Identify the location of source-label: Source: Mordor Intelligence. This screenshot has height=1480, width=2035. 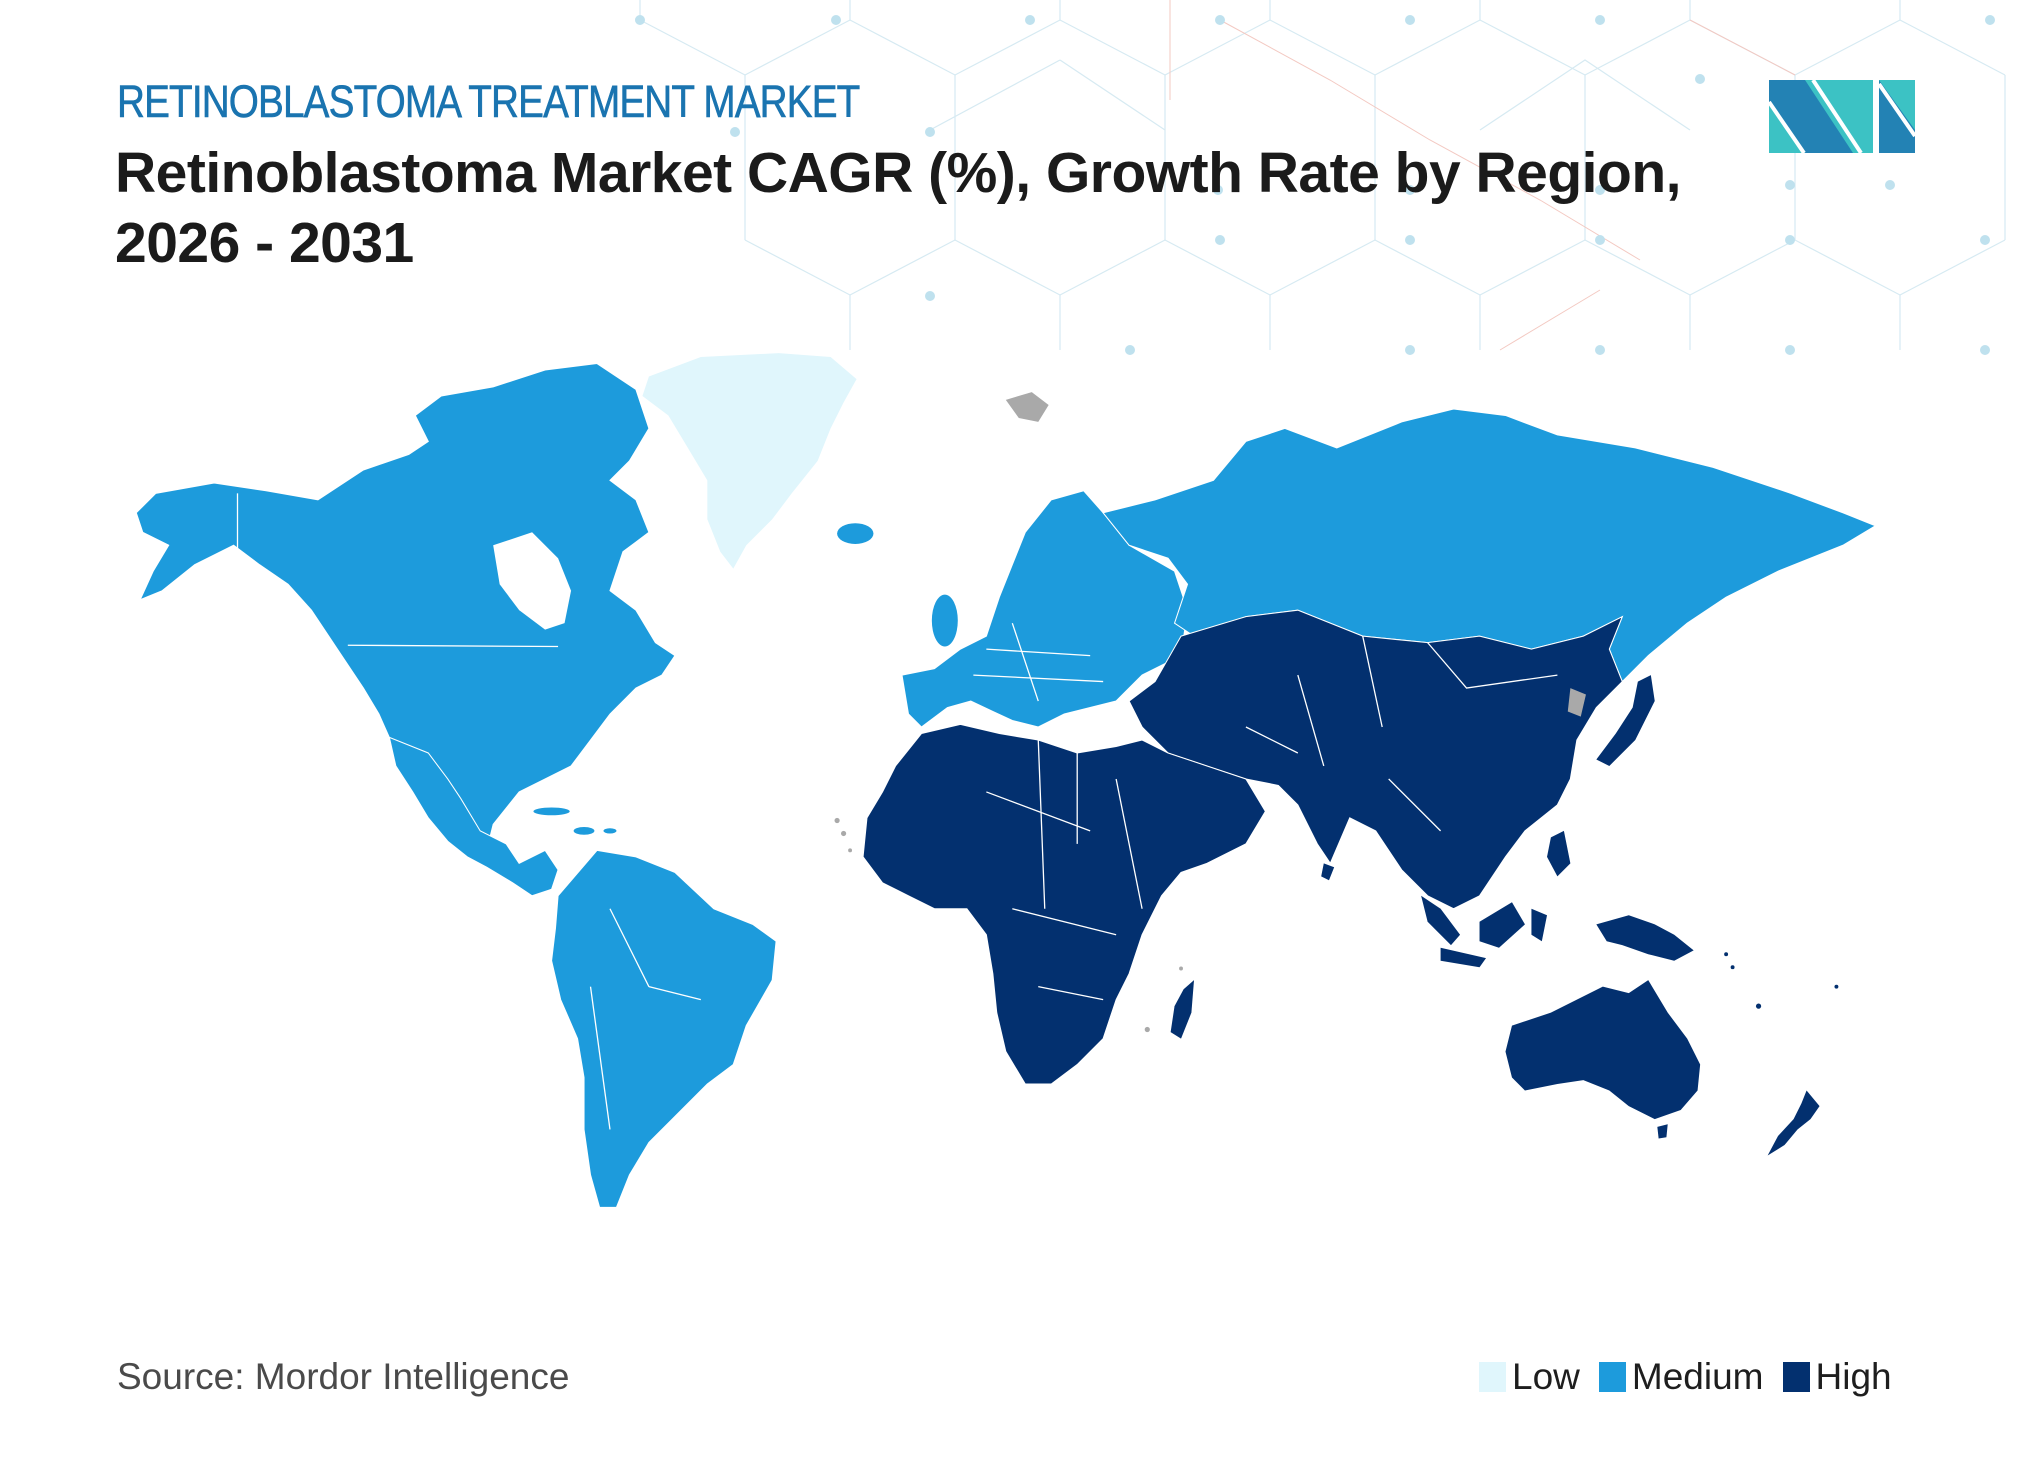
(343, 1376).